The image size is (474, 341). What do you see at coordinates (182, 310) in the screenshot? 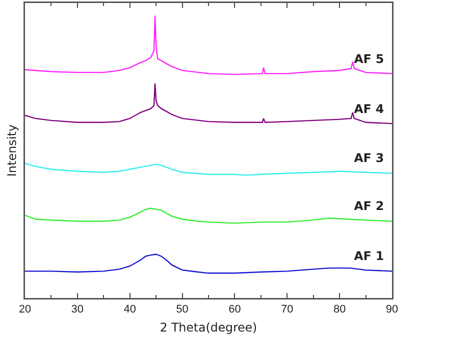
I see `x-tick-label: 50` at bounding box center [182, 310].